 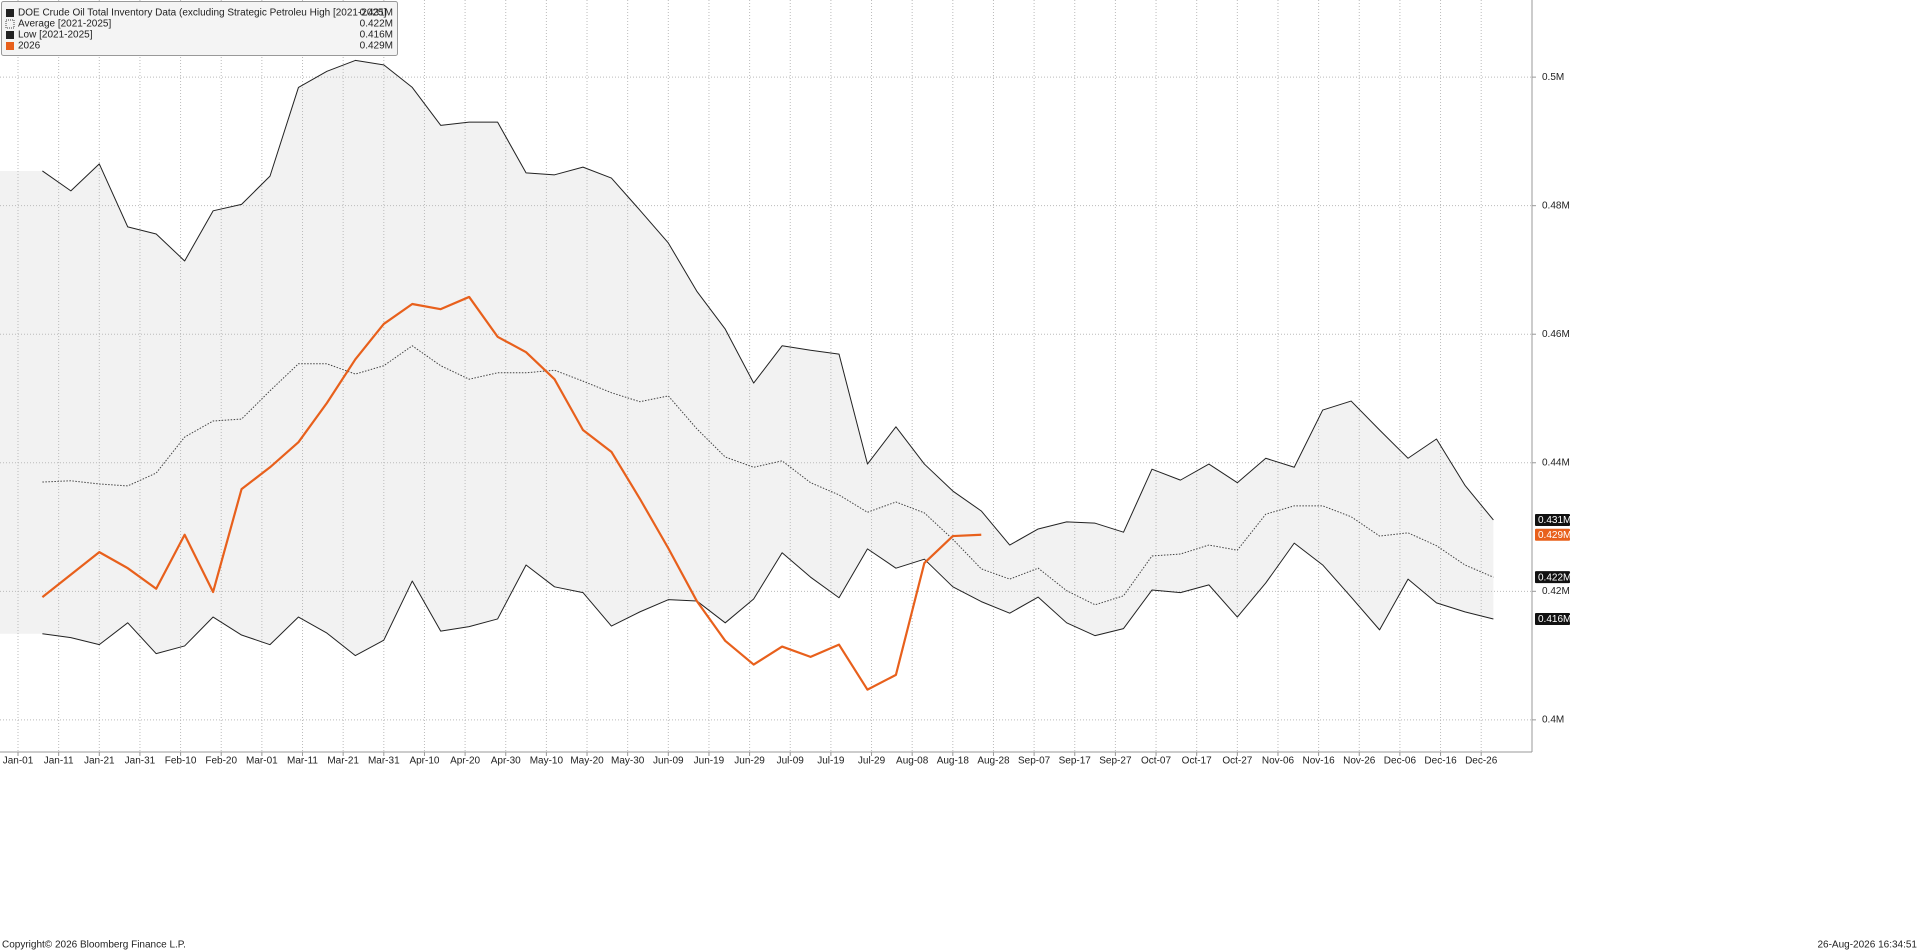 What do you see at coordinates (1867, 945) in the screenshot?
I see `timestamp: 26-Aug-2026 16:34:51` at bounding box center [1867, 945].